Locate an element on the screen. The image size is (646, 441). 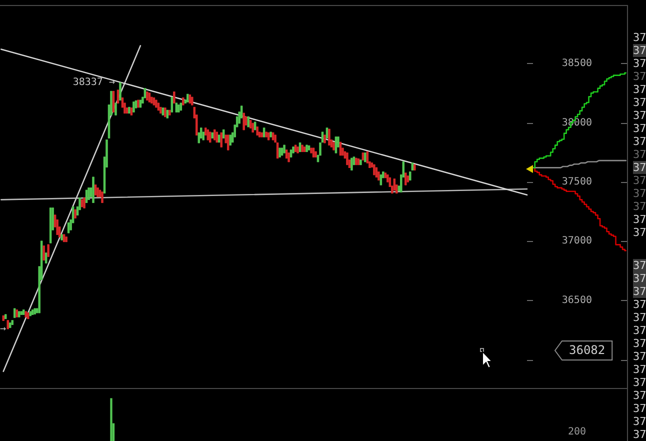
annotation: 38337 → is located at coordinates (93, 82).